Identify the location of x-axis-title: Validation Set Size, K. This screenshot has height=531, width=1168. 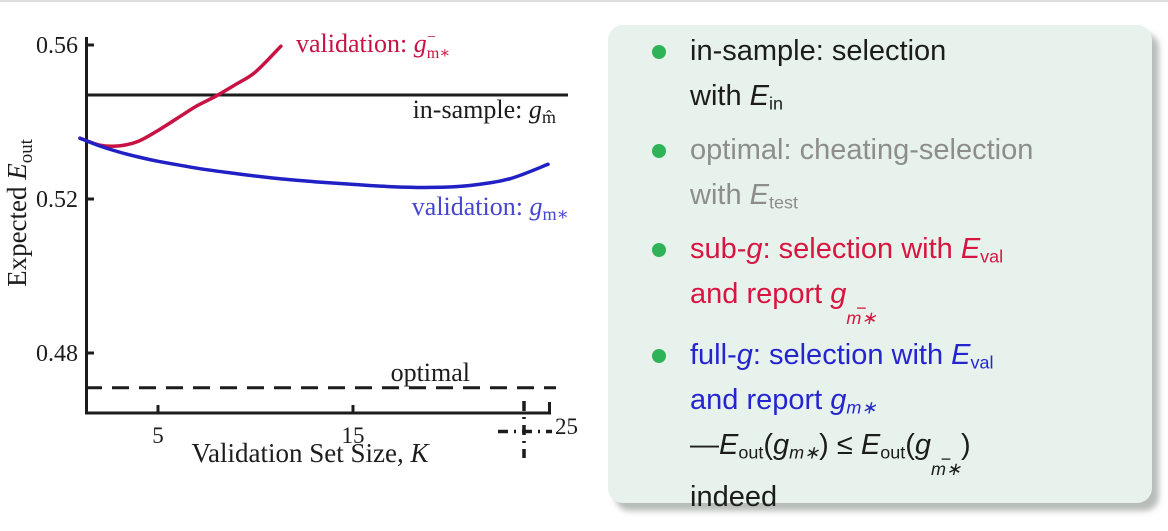
(311, 453).